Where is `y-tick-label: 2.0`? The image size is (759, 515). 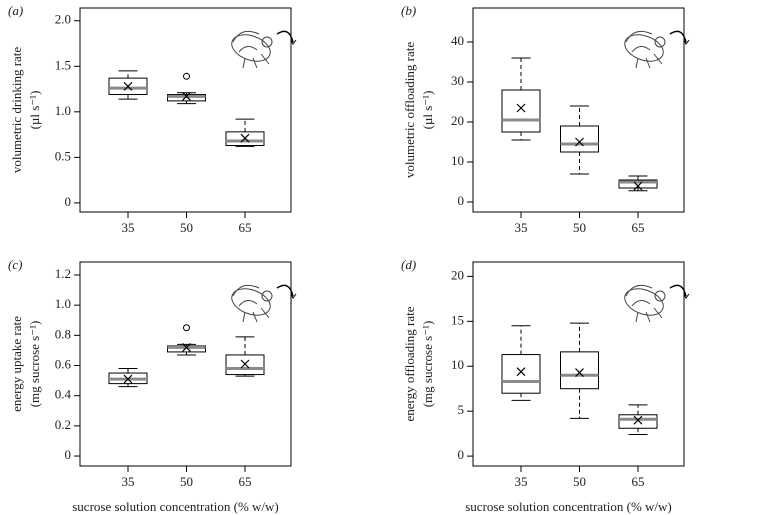 y-tick-label: 2.0 is located at coordinates (63, 19).